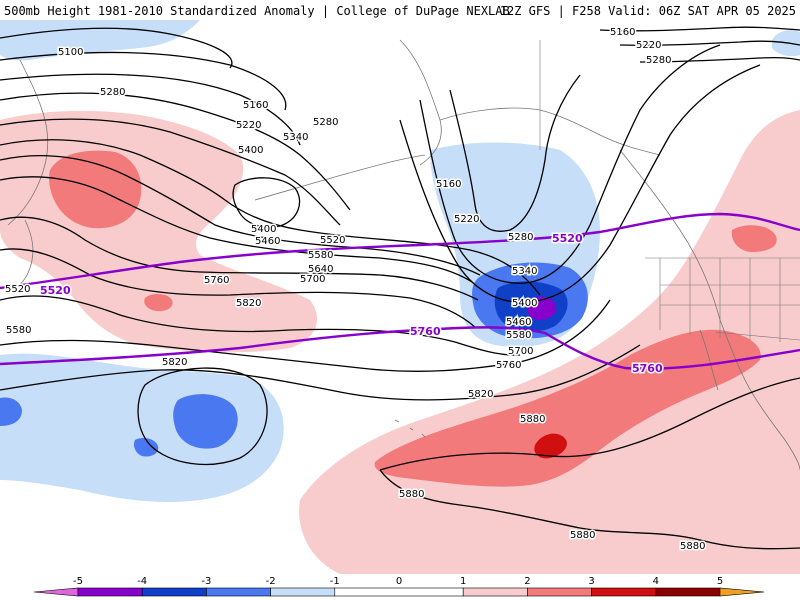 This screenshot has height=600, width=800. What do you see at coordinates (754, 238) in the screenshot?
I see `anomaly-pos2-north-america` at bounding box center [754, 238].